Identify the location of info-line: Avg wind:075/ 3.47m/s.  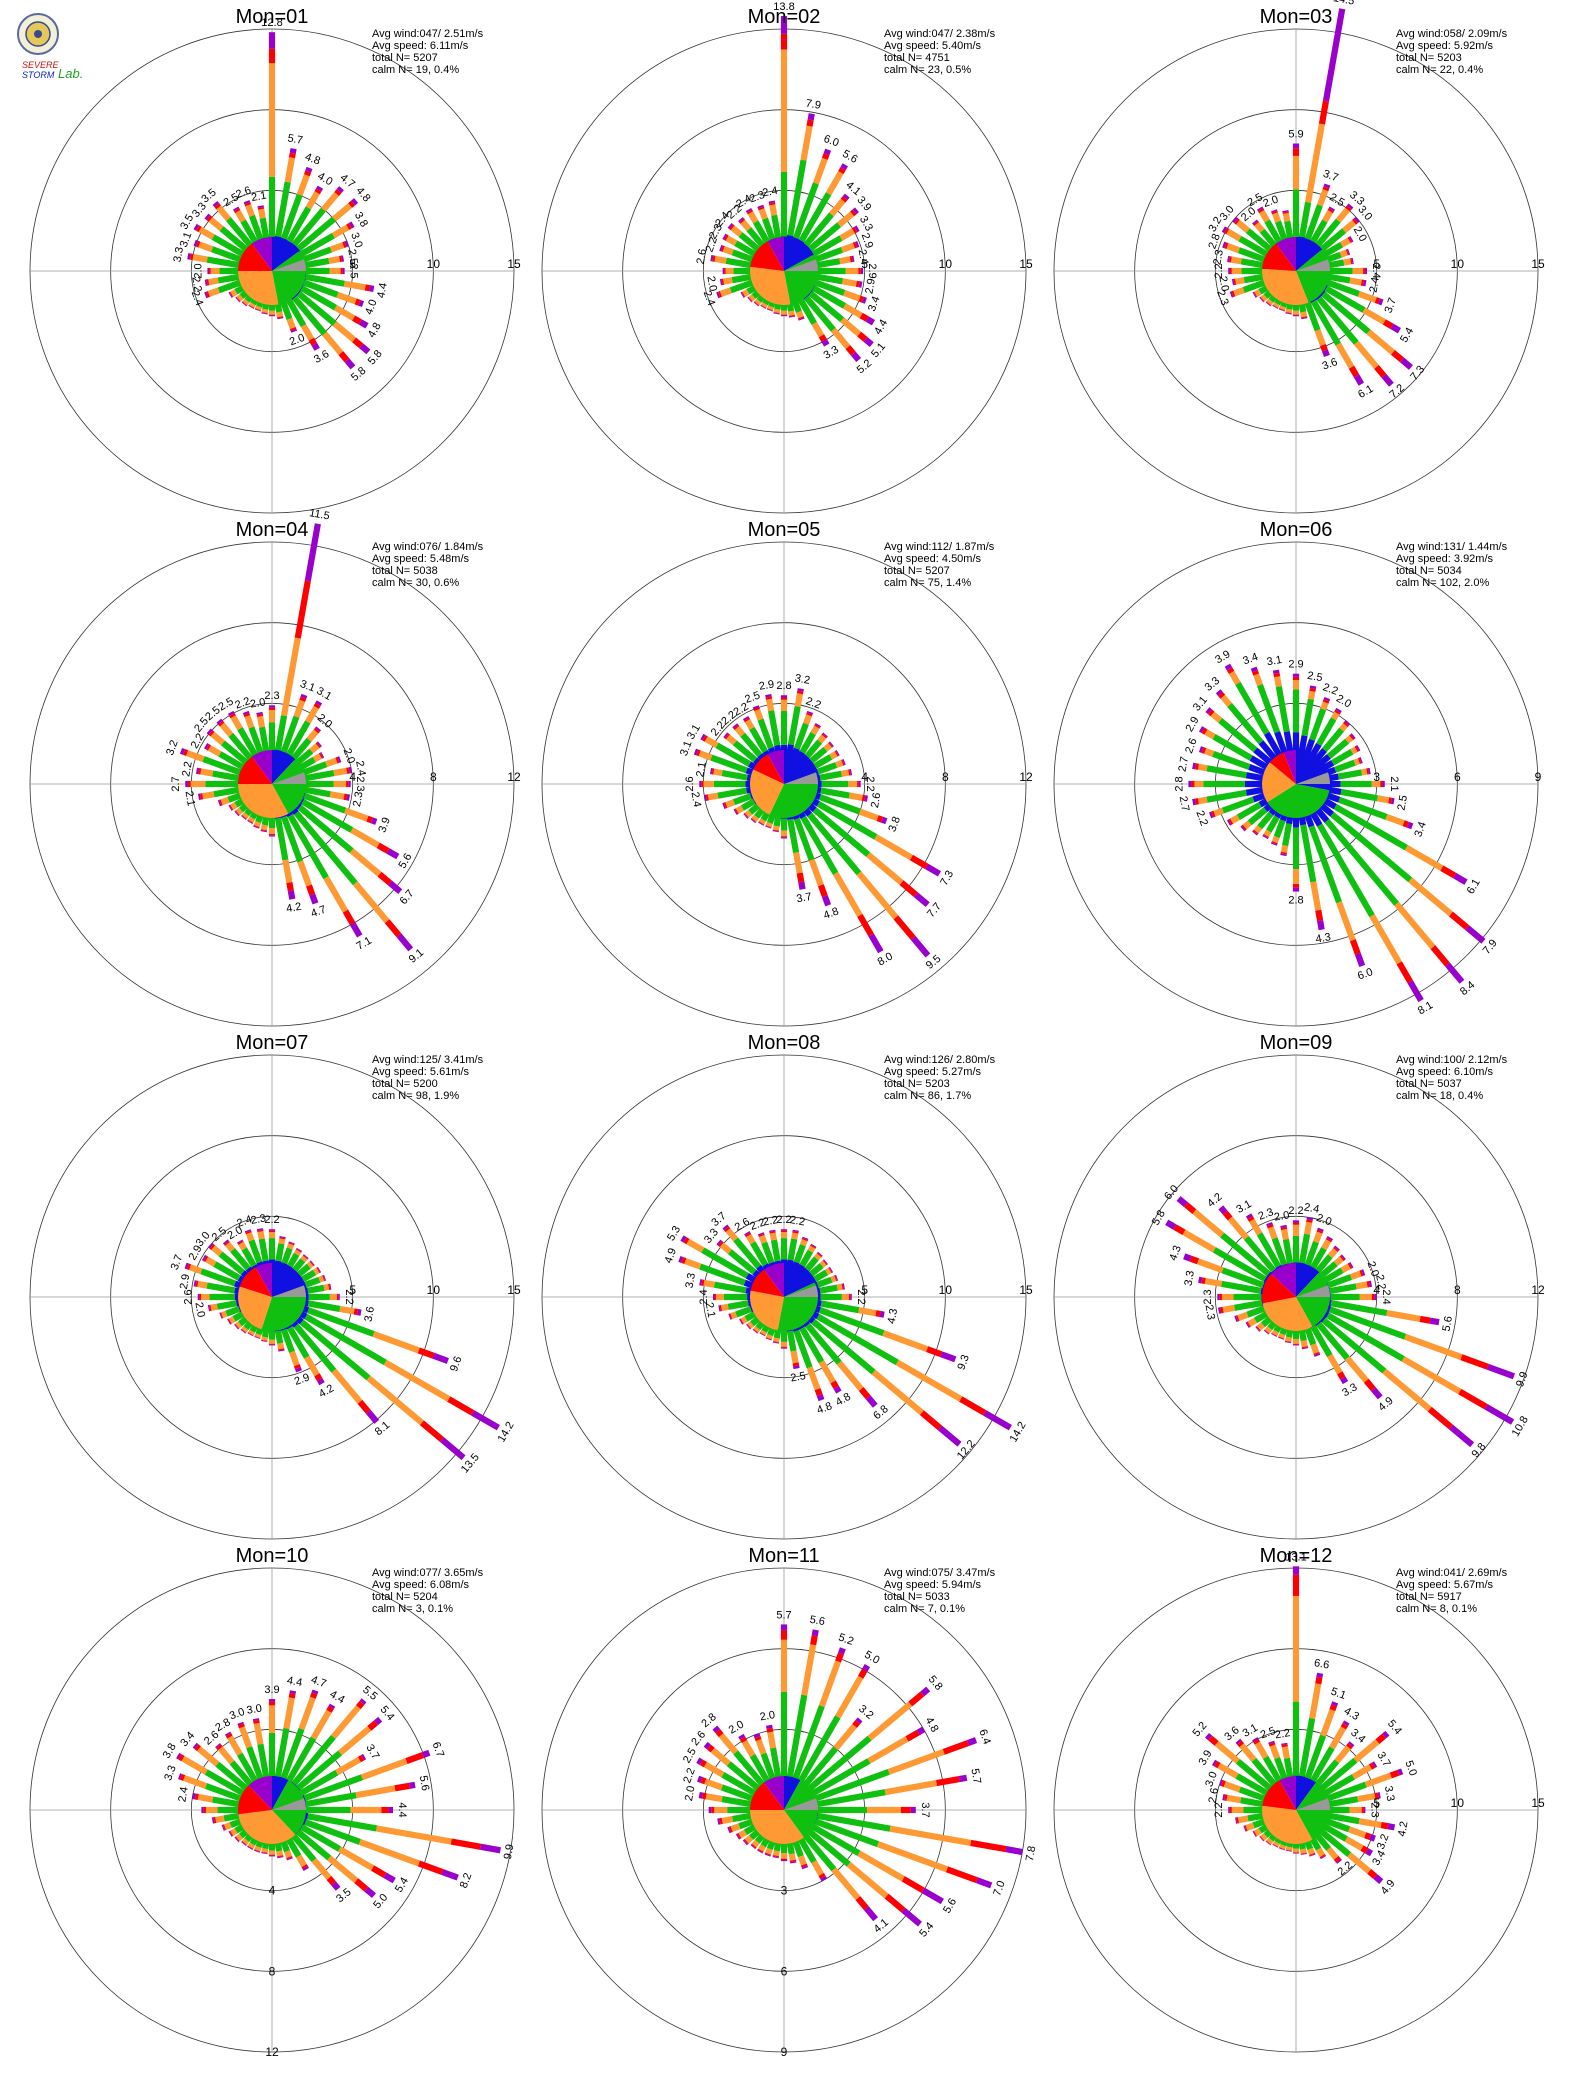
(940, 1573).